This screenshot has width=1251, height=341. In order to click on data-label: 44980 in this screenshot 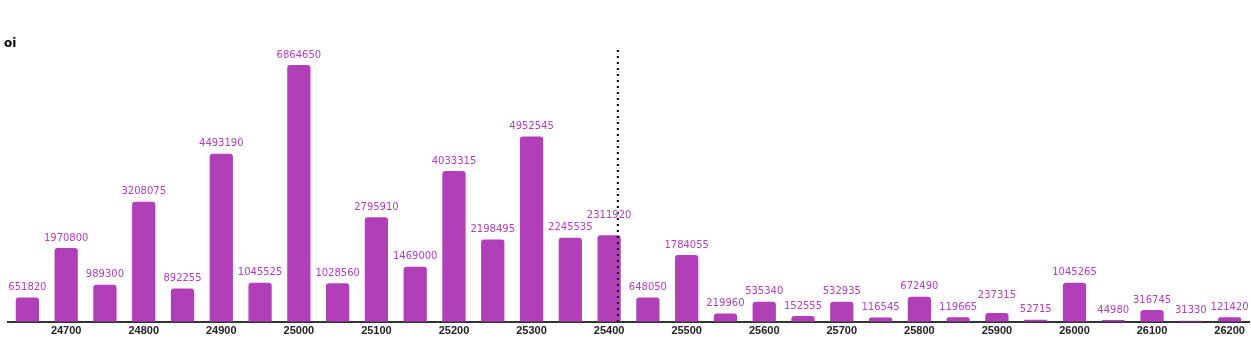, I will do `click(1113, 309)`.